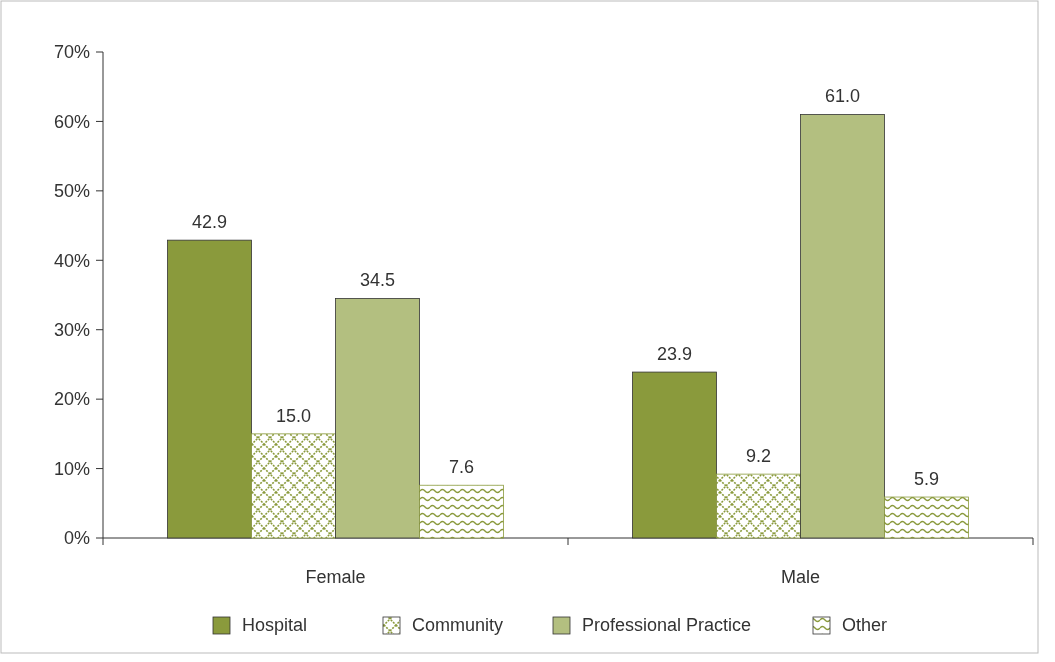  I want to click on data-label: 23.9, so click(674, 354).